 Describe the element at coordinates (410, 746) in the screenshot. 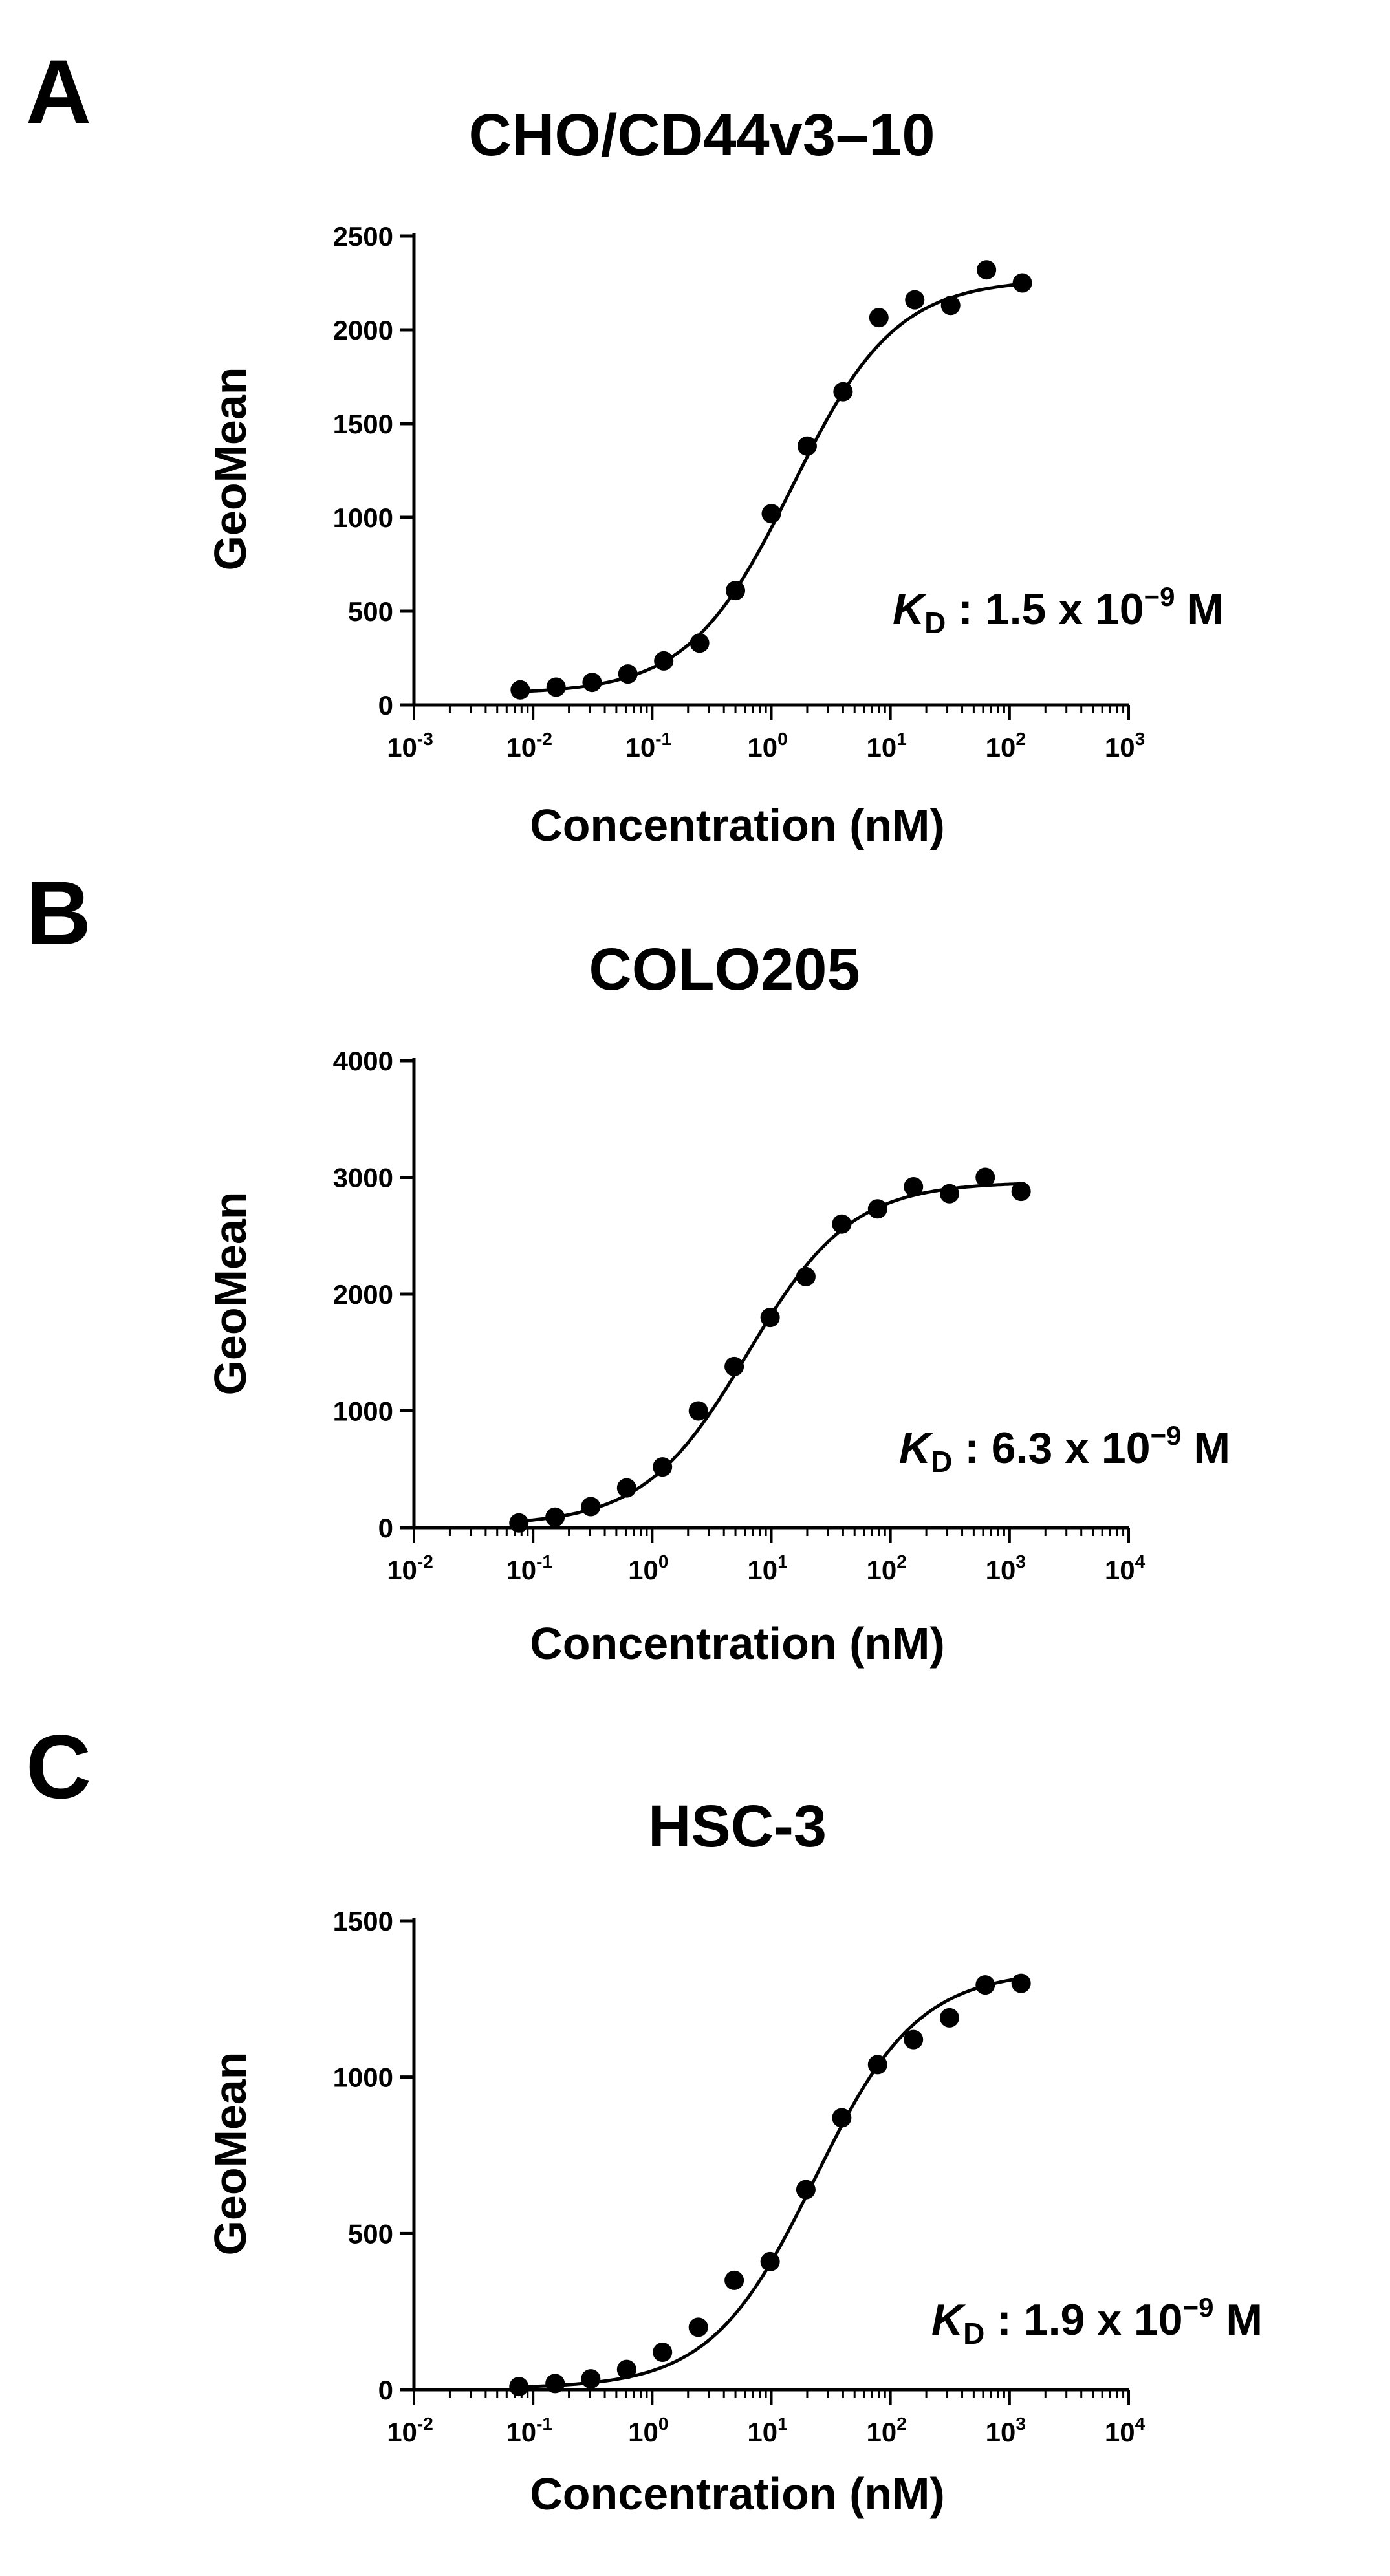

I see `x-tick-label: 10⁻³` at that location.